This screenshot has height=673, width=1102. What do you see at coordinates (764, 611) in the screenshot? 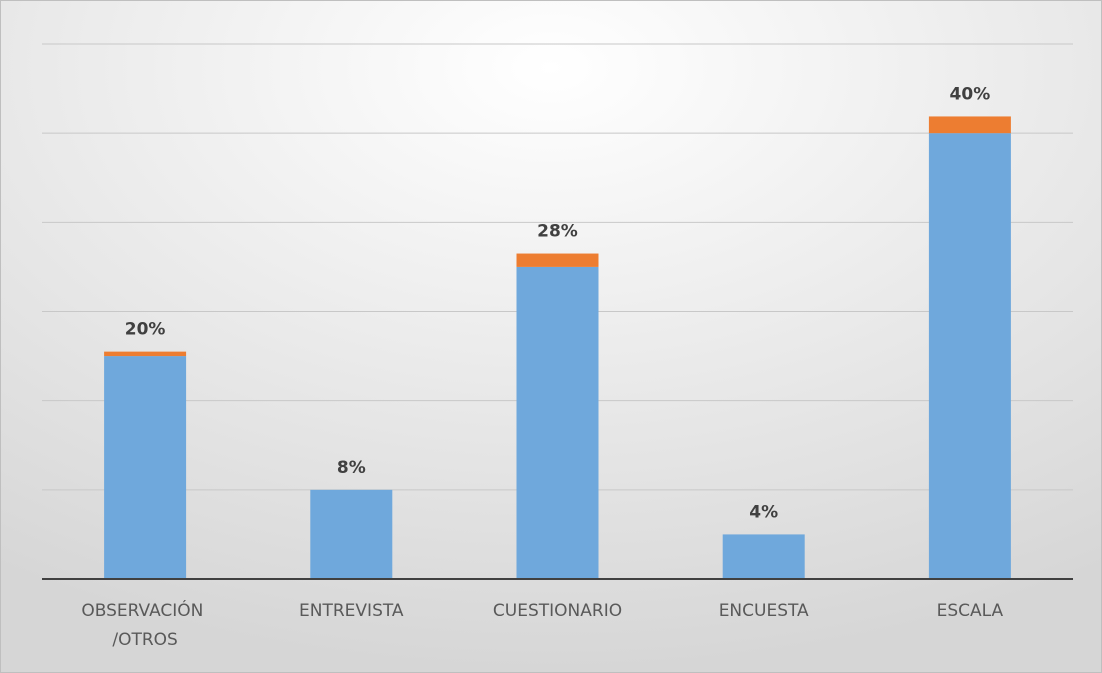
I see `x-tick-label: ENCUESTA` at bounding box center [764, 611].